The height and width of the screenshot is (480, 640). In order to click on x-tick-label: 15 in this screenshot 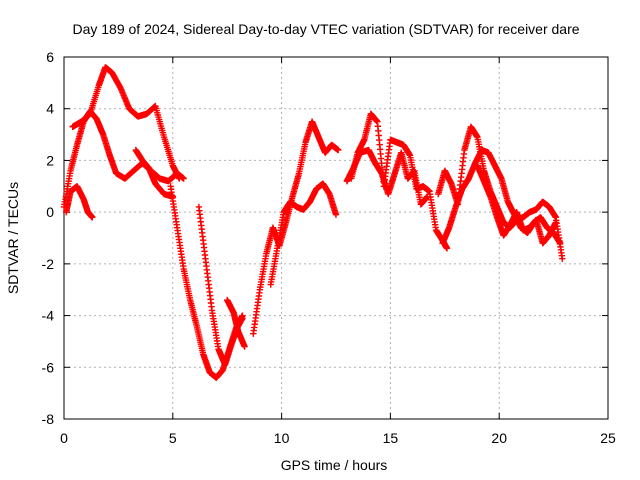, I will do `click(391, 438)`.